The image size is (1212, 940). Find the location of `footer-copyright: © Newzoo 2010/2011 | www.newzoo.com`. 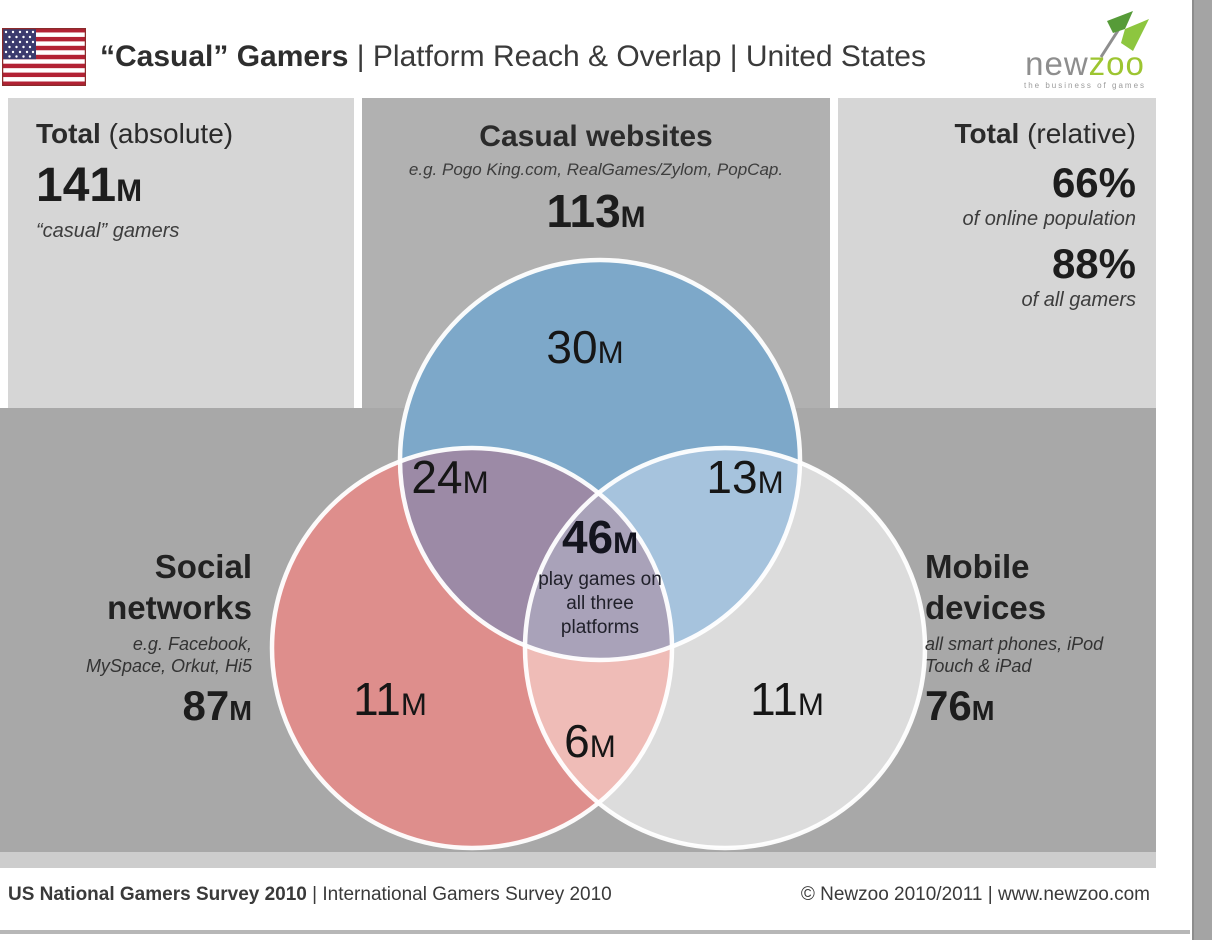

footer-copyright: © Newzoo 2010/2011 | www.newzoo.com is located at coordinates (975, 894).